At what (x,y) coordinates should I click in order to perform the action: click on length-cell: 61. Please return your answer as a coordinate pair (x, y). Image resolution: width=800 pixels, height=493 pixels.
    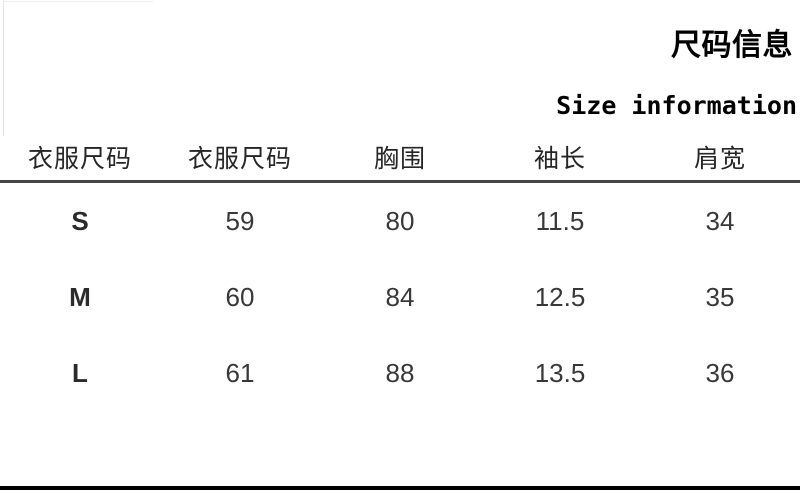
    Looking at the image, I should click on (240, 372).